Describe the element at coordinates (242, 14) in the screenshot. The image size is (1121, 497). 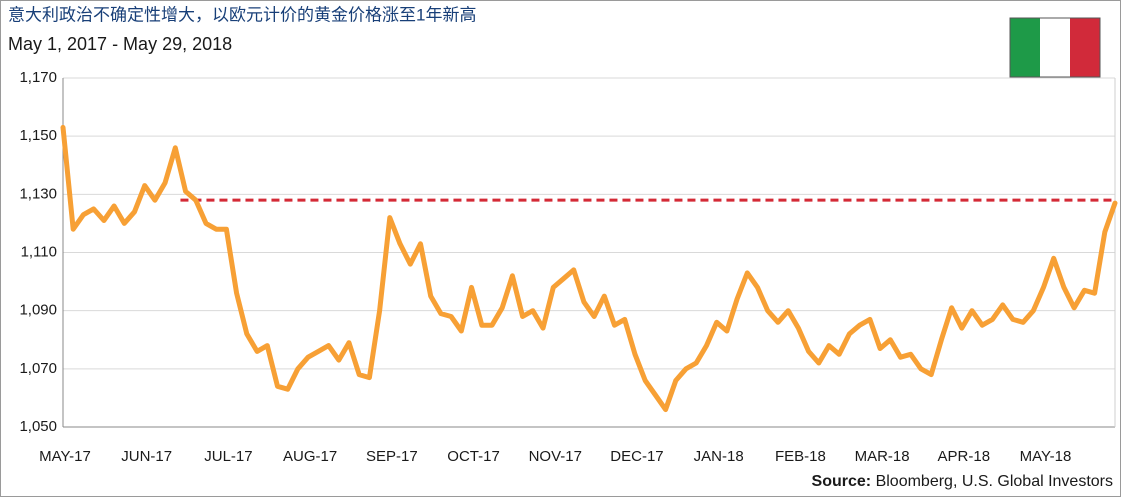
I see `chart-title: 意大利政治不确定性增大，以欧元计价的黄金价格涨至1年新高` at that location.